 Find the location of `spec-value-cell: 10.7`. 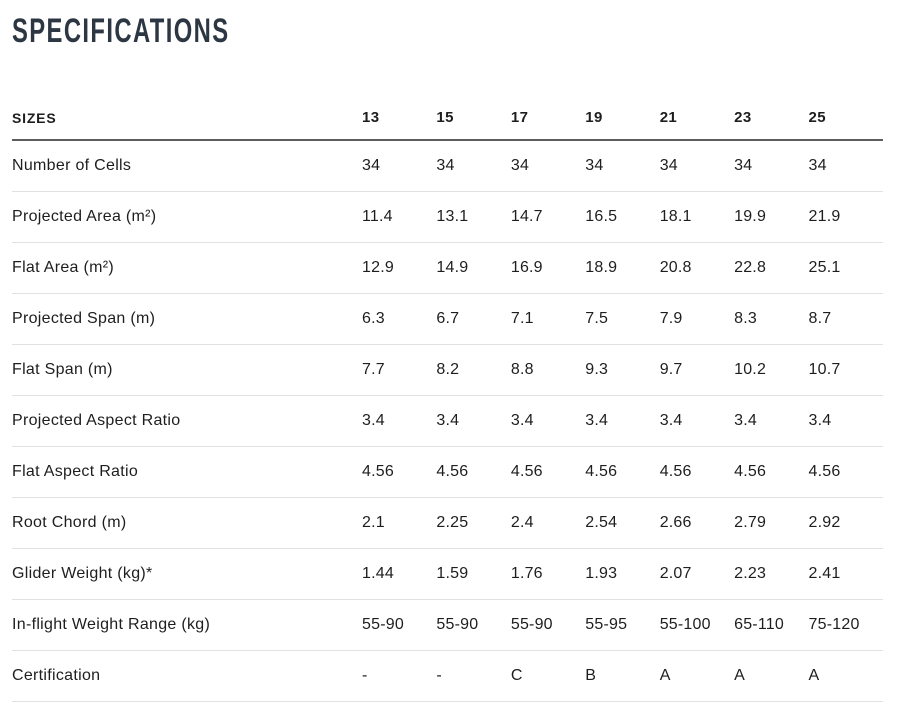

spec-value-cell: 10.7 is located at coordinates (845, 370).